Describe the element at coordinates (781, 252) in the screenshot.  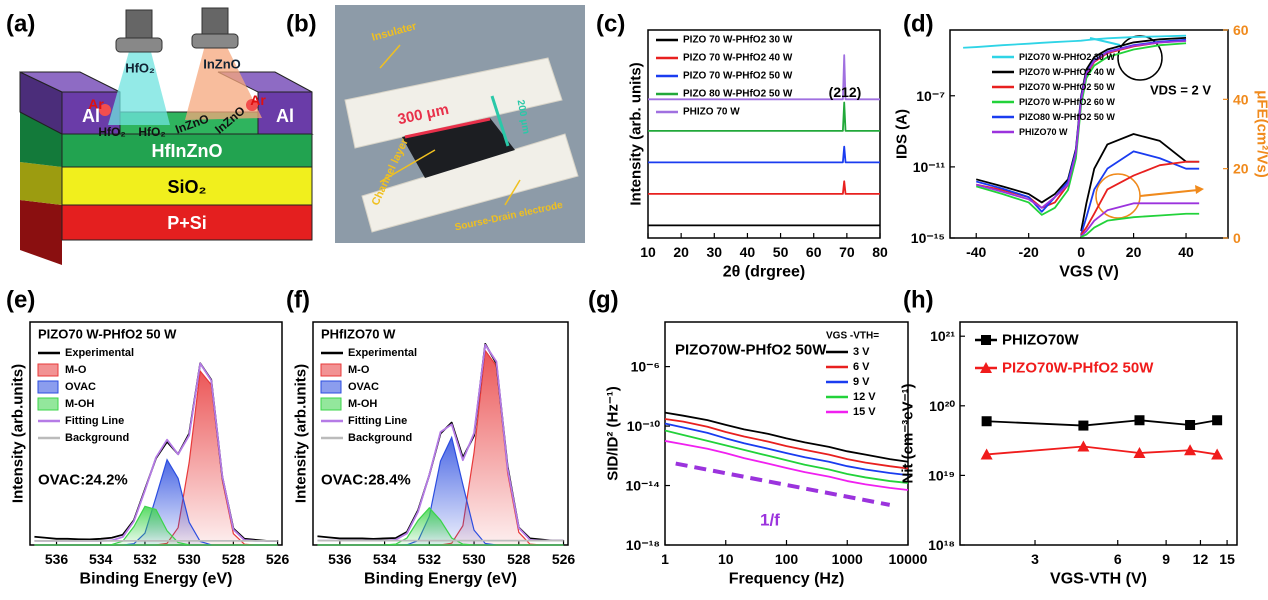
I see `x-tick-label: 50` at that location.